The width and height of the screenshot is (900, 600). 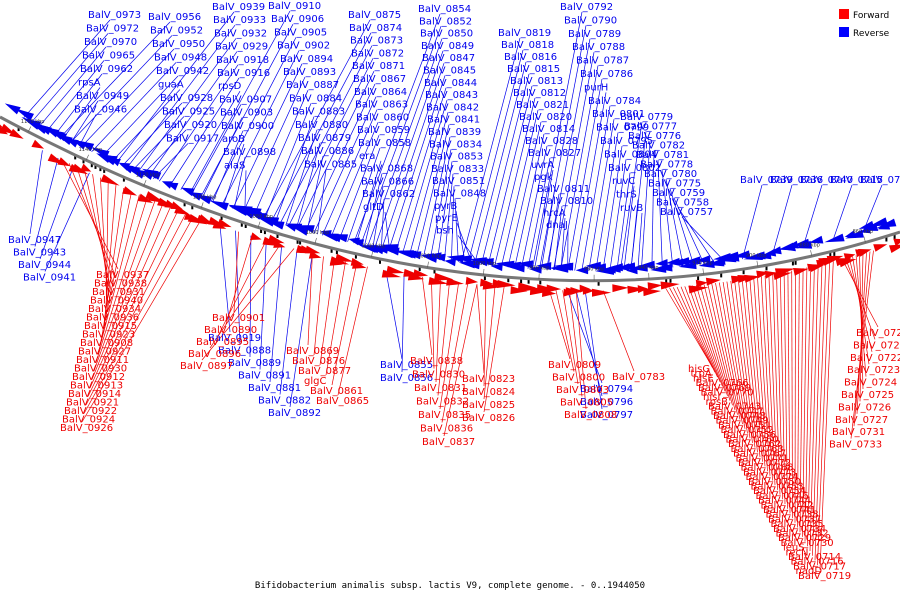 I want to click on forward-gene-label: BalV_0934, so click(x=114, y=309).